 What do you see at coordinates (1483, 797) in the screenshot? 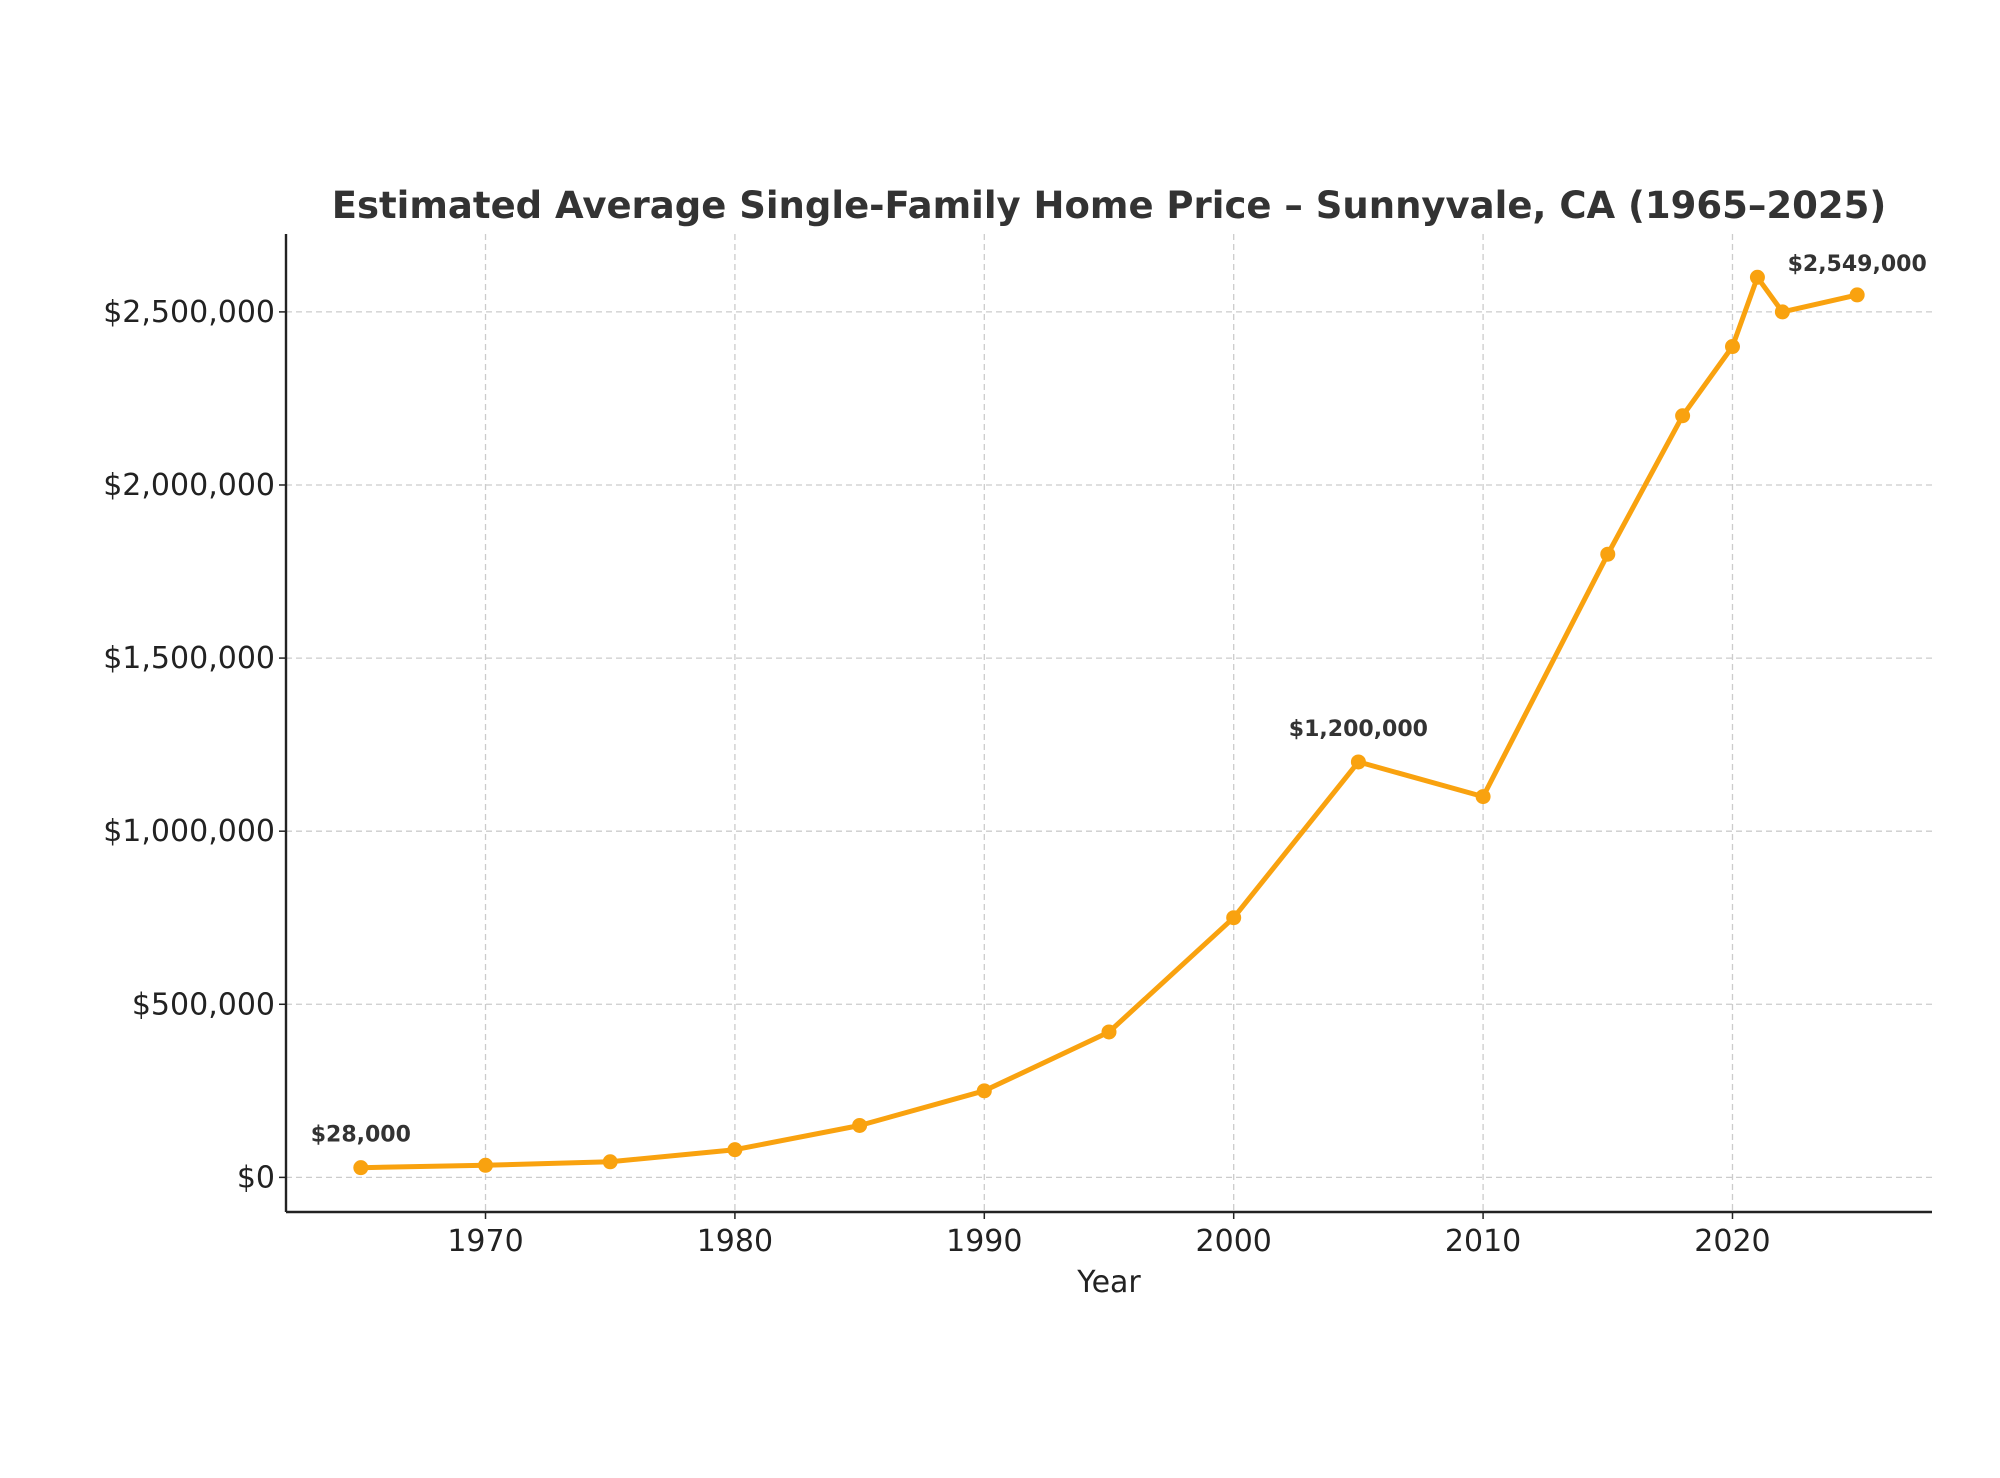
I see `data-point-2010` at bounding box center [1483, 797].